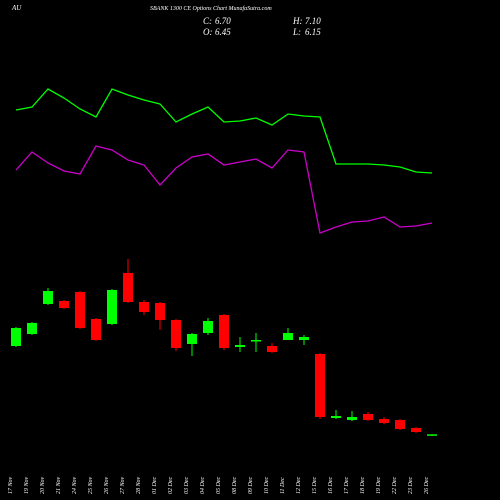  I want to click on x-tick-label: 10 Dec, so click(267, 485).